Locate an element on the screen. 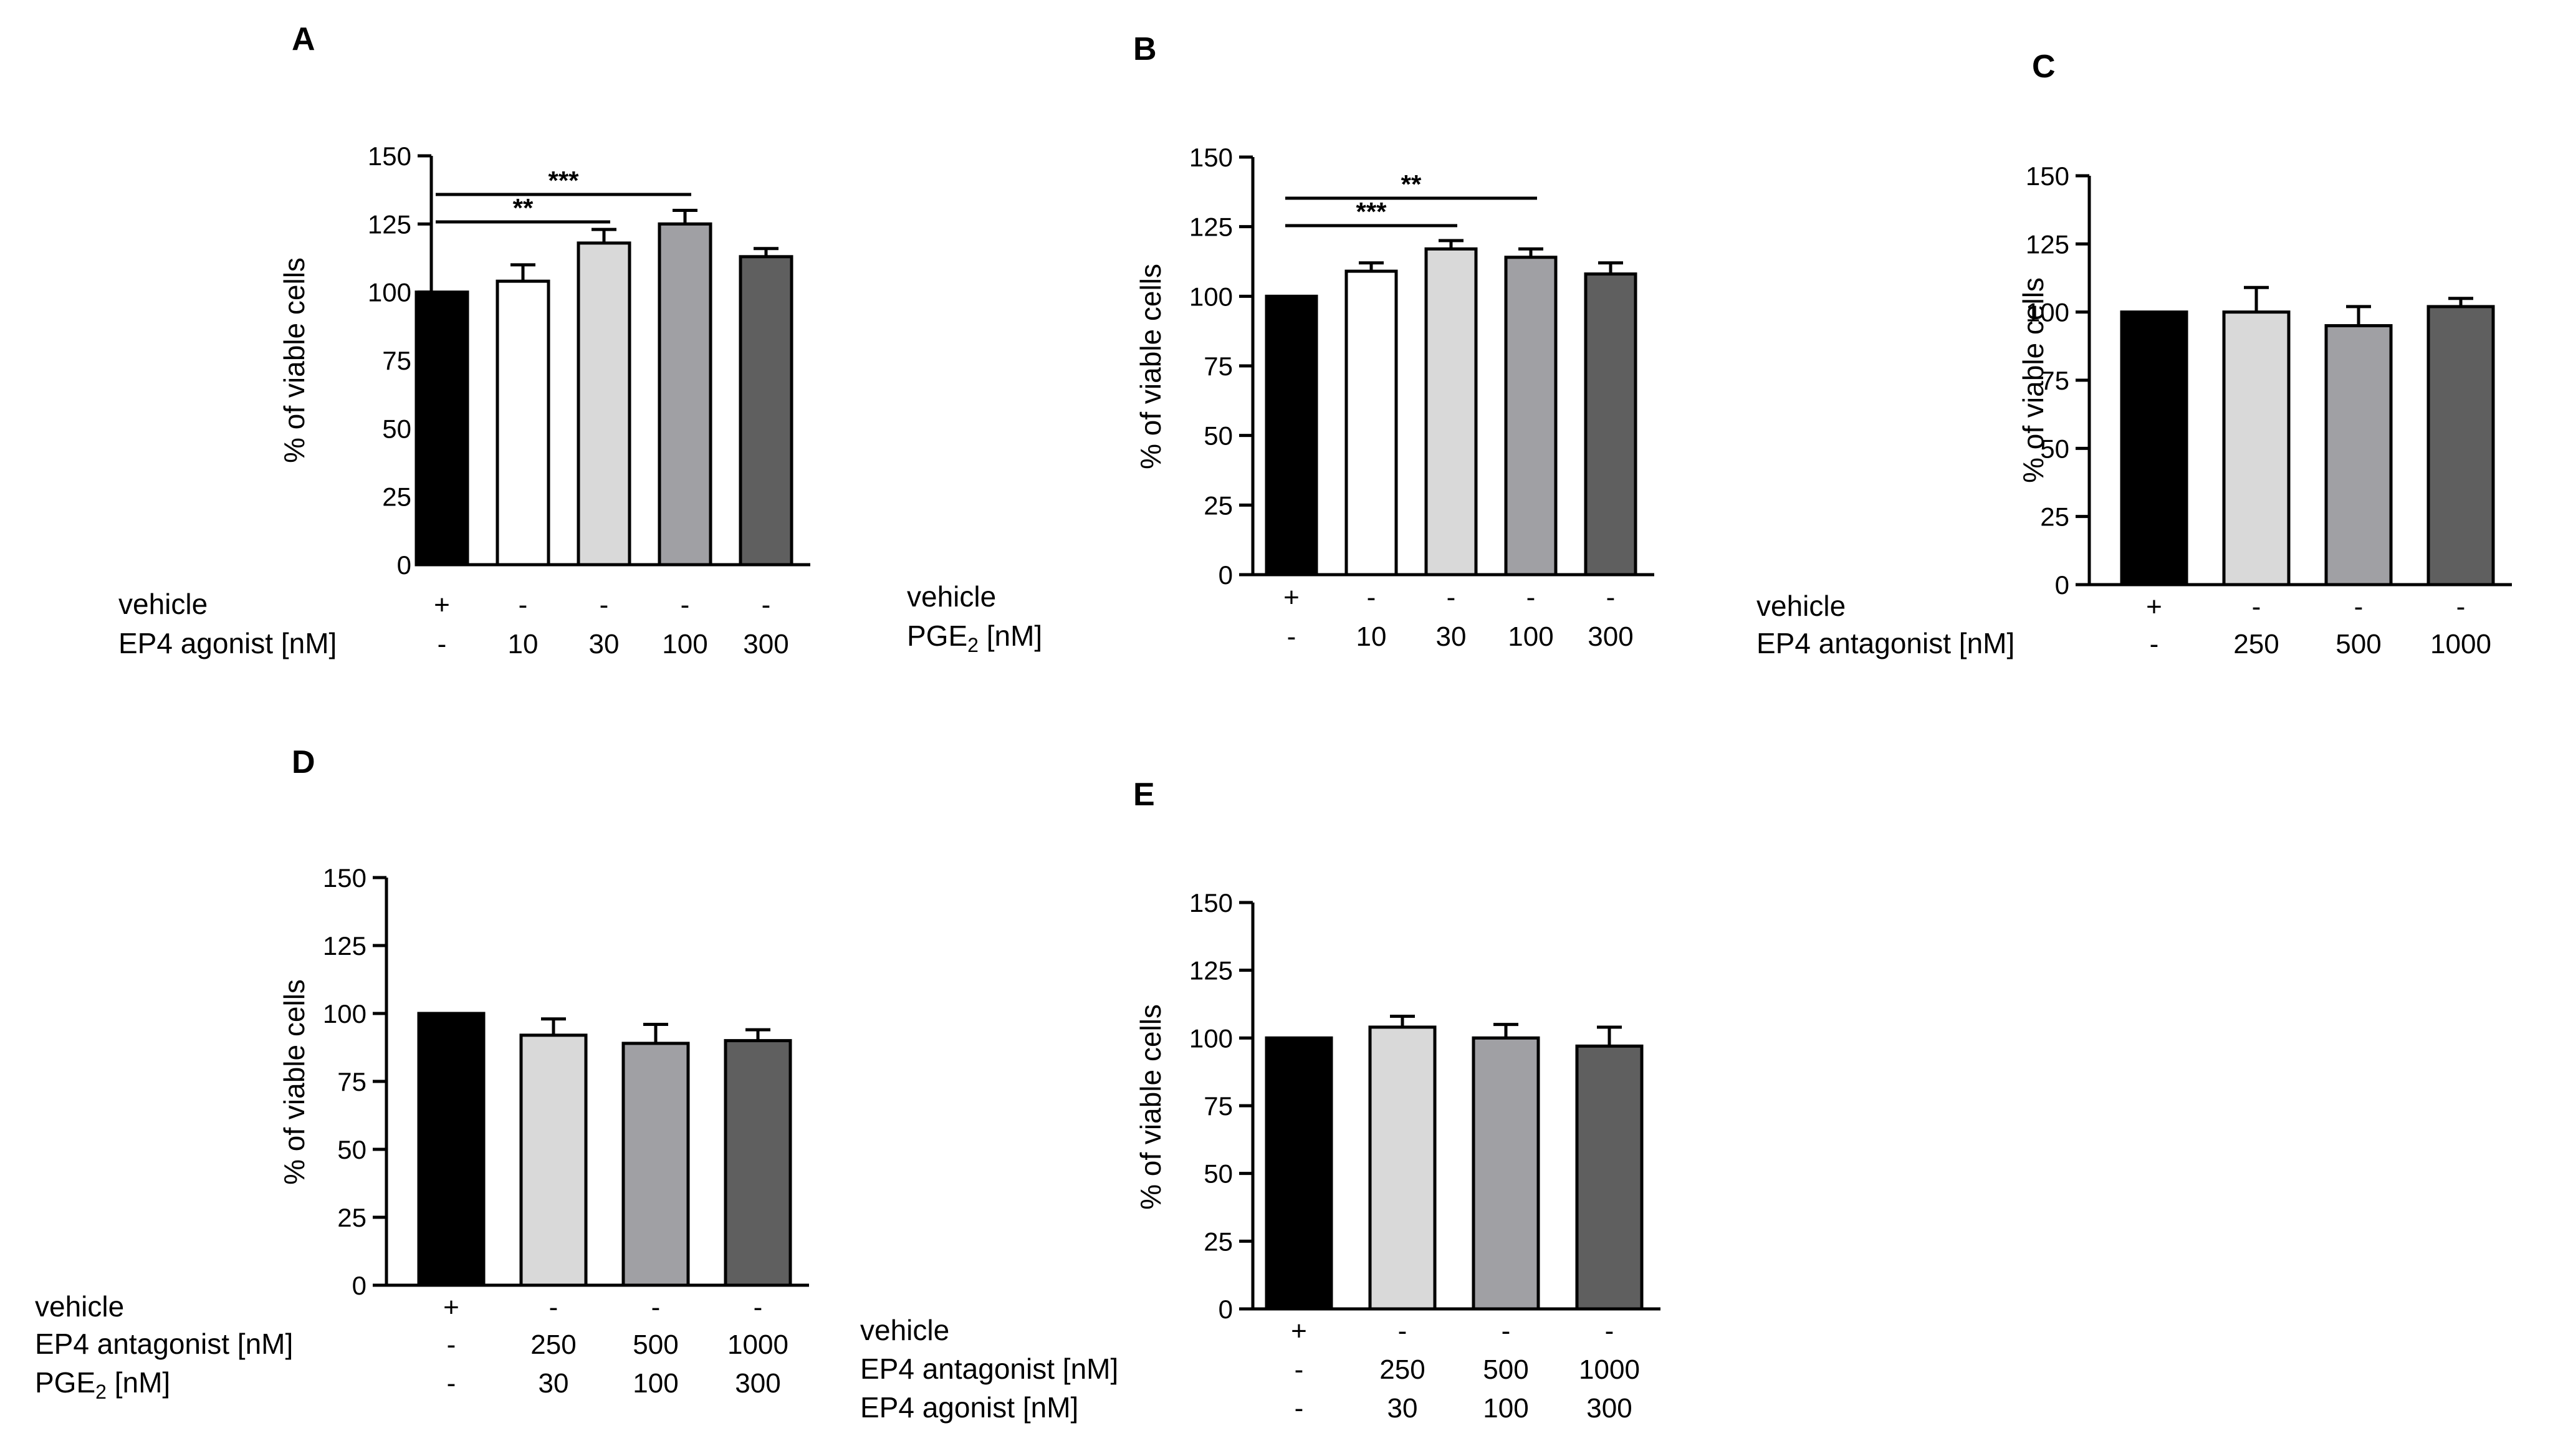 This screenshot has width=2563, height=1456. treatment-row-label: PGE2 [nM] is located at coordinates (102, 1384).